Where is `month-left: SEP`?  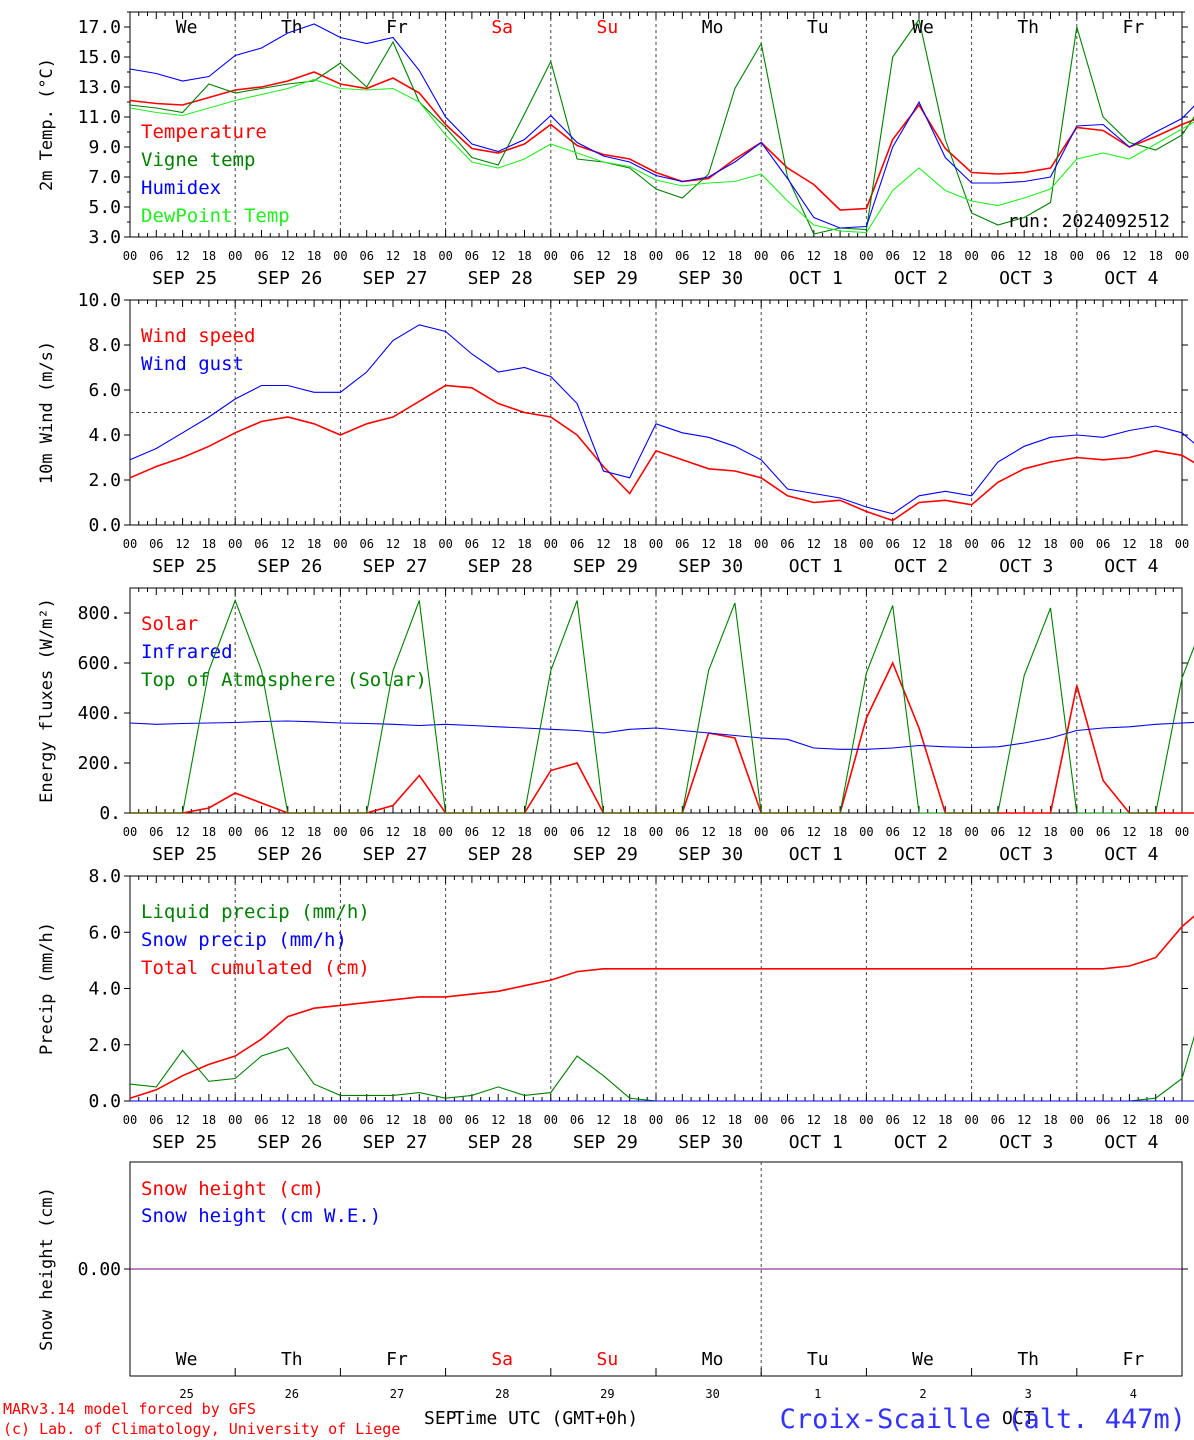 month-left: SEP is located at coordinates (440, 1418).